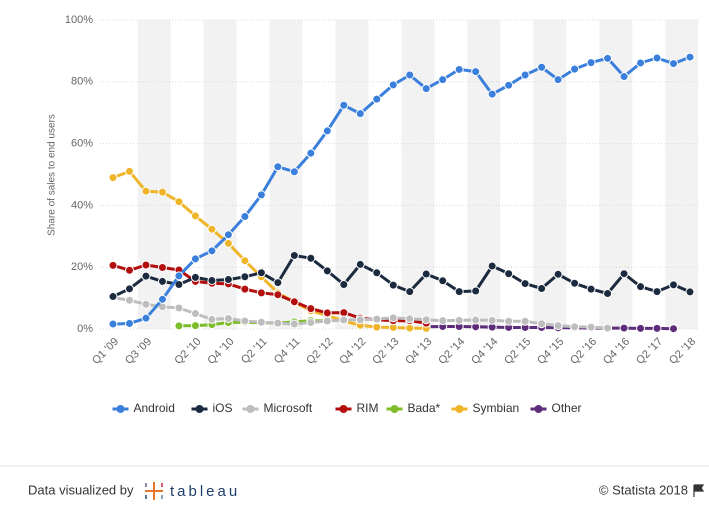 The width and height of the screenshot is (709, 509). What do you see at coordinates (451, 351) in the screenshot?
I see `x-tick-label: Q2 '14` at bounding box center [451, 351].